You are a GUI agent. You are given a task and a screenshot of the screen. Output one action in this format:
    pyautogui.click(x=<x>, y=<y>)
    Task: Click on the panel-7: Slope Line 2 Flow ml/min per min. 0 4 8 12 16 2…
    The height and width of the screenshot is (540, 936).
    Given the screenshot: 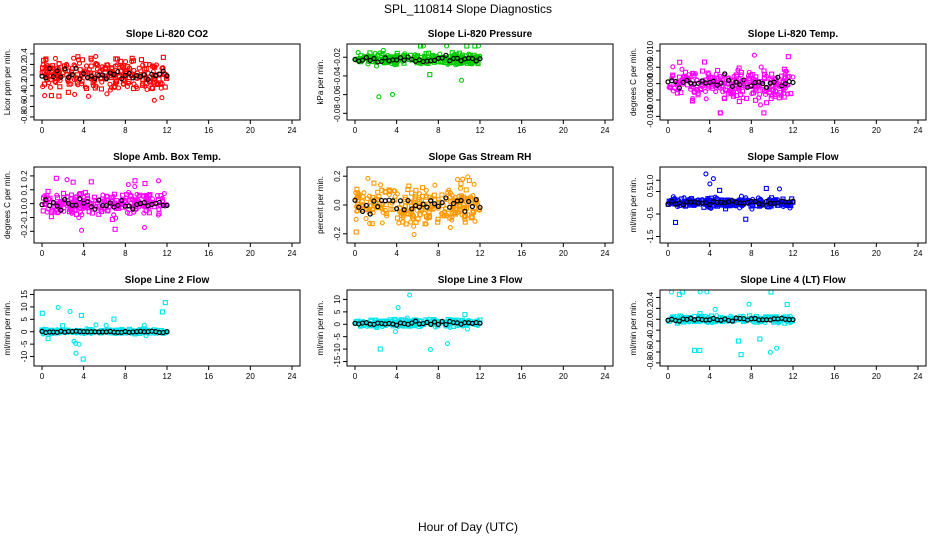 What is the action you would take?
    pyautogui.click(x=152, y=328)
    